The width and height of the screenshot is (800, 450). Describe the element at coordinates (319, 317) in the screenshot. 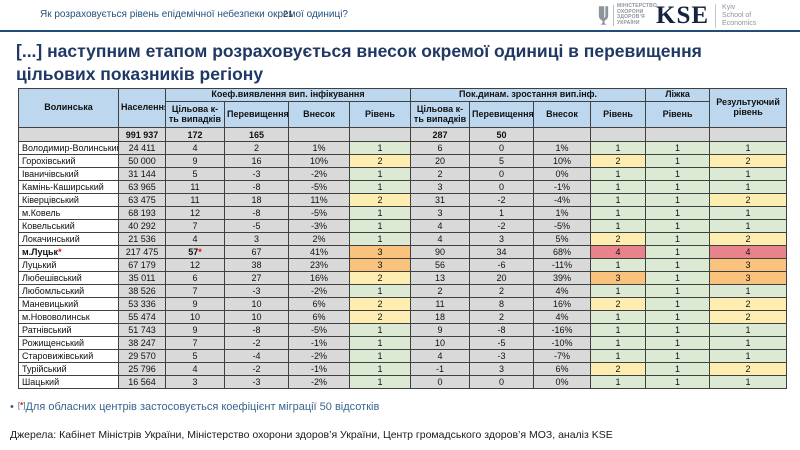

I see `g1-contrib-cell: 6%` at that location.